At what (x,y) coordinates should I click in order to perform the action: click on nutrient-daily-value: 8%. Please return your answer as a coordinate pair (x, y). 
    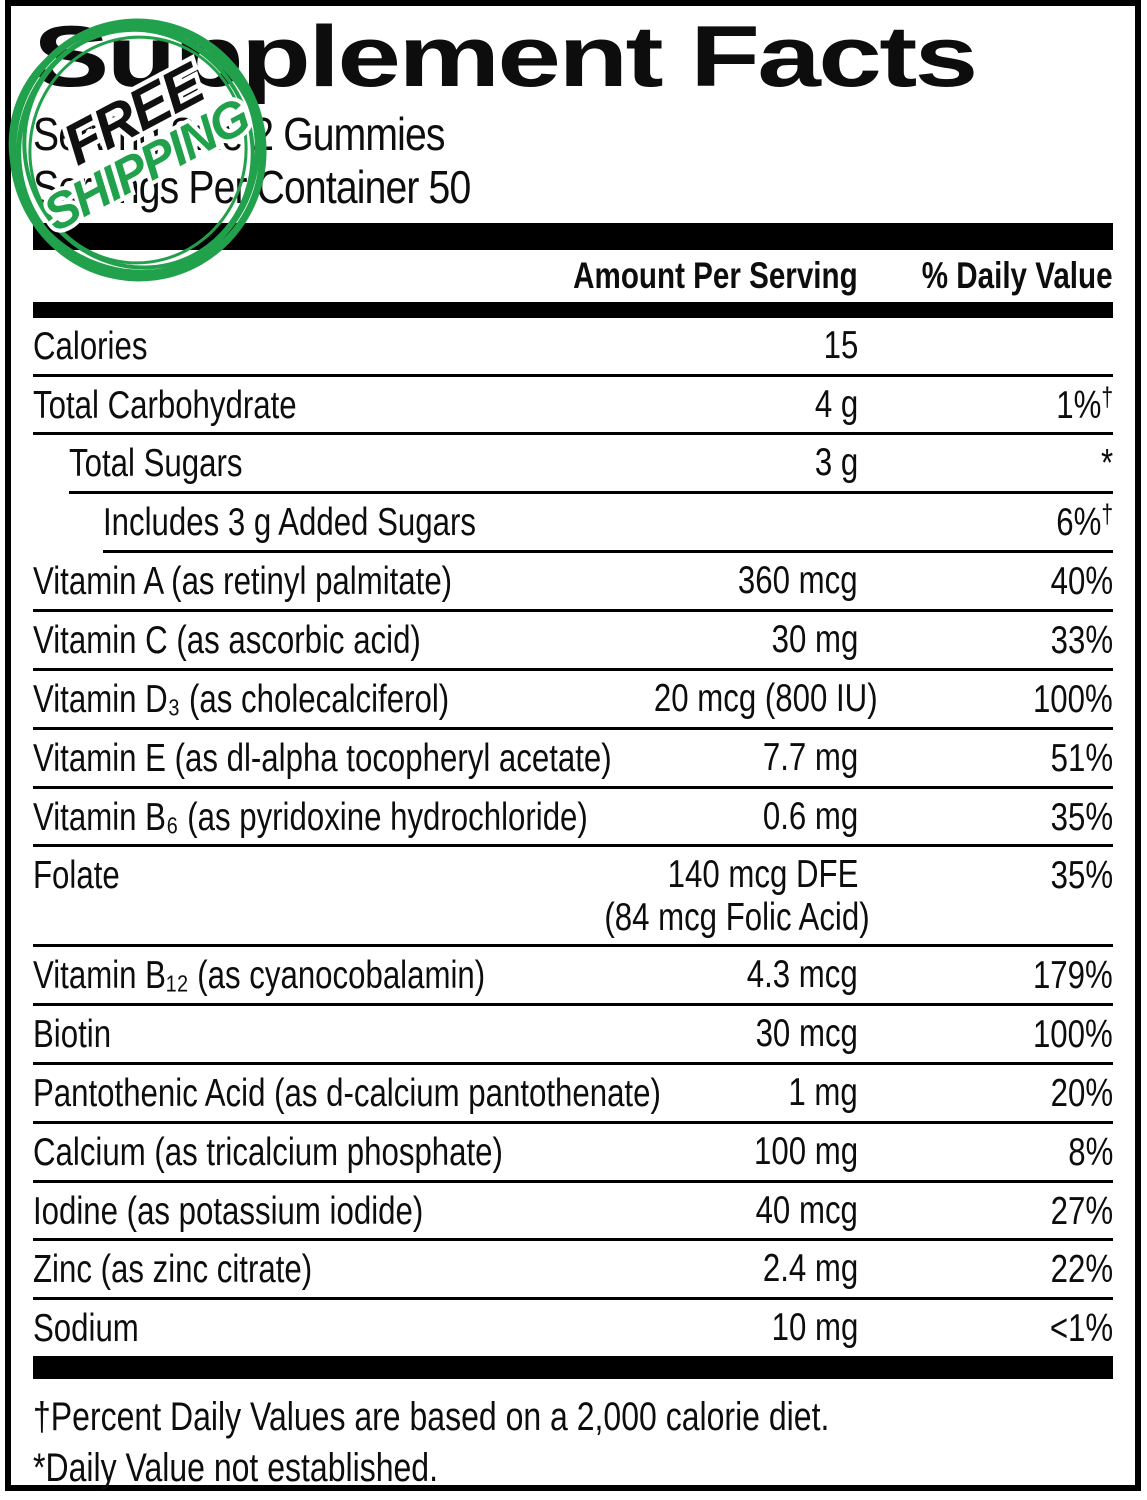
    Looking at the image, I should click on (1090, 1152).